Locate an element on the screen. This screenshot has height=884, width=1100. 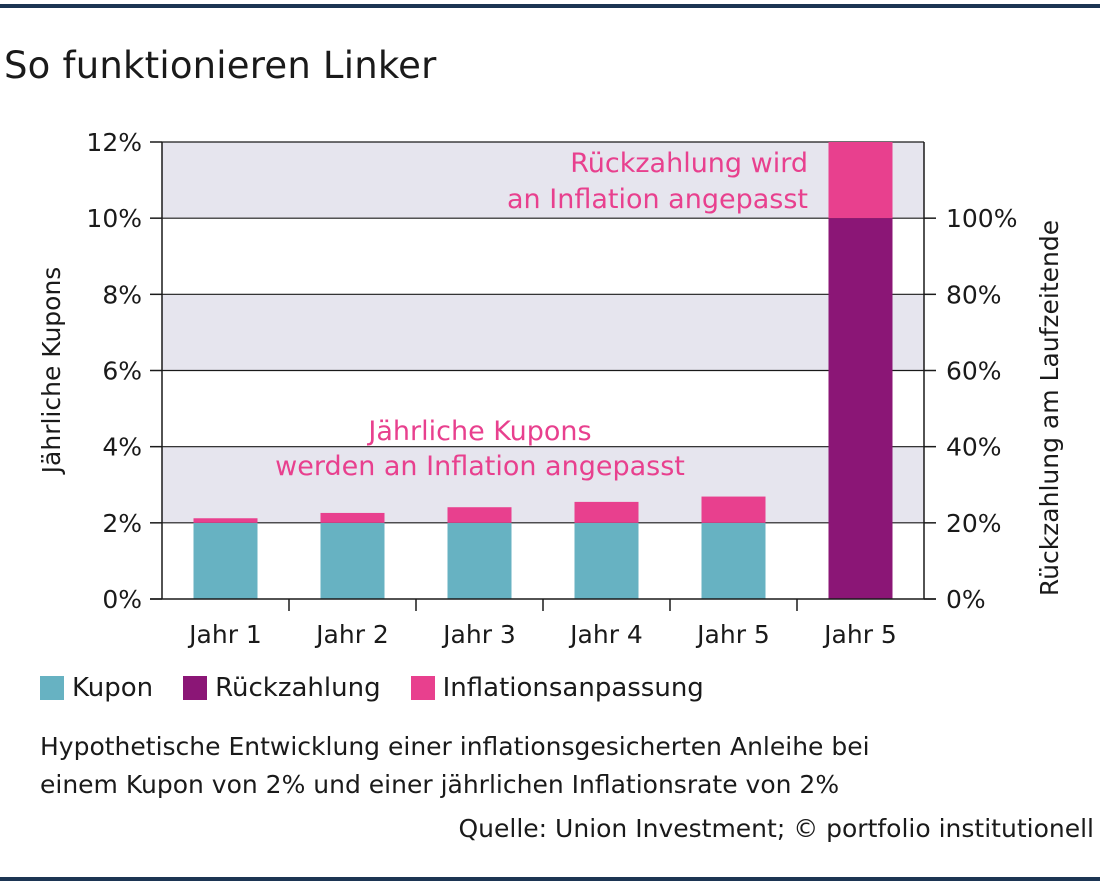
annotation-rueckzahlung-line-1: Rückzahlung wird is located at coordinates (689, 163).